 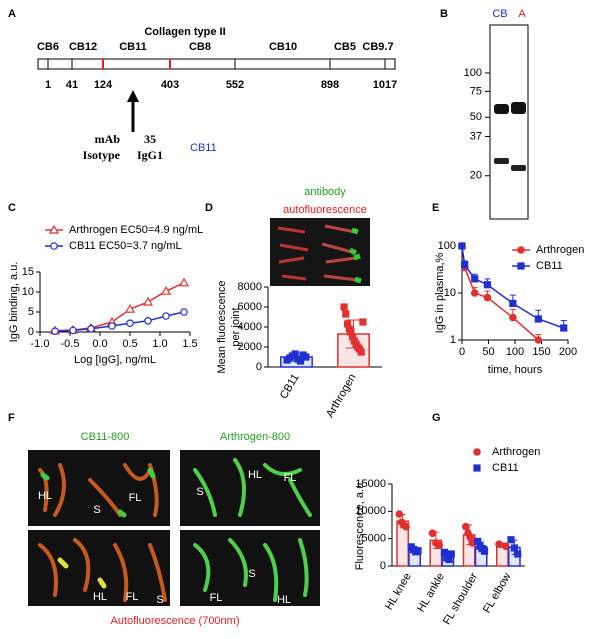 I want to click on position-label: 1, so click(x=48, y=85).